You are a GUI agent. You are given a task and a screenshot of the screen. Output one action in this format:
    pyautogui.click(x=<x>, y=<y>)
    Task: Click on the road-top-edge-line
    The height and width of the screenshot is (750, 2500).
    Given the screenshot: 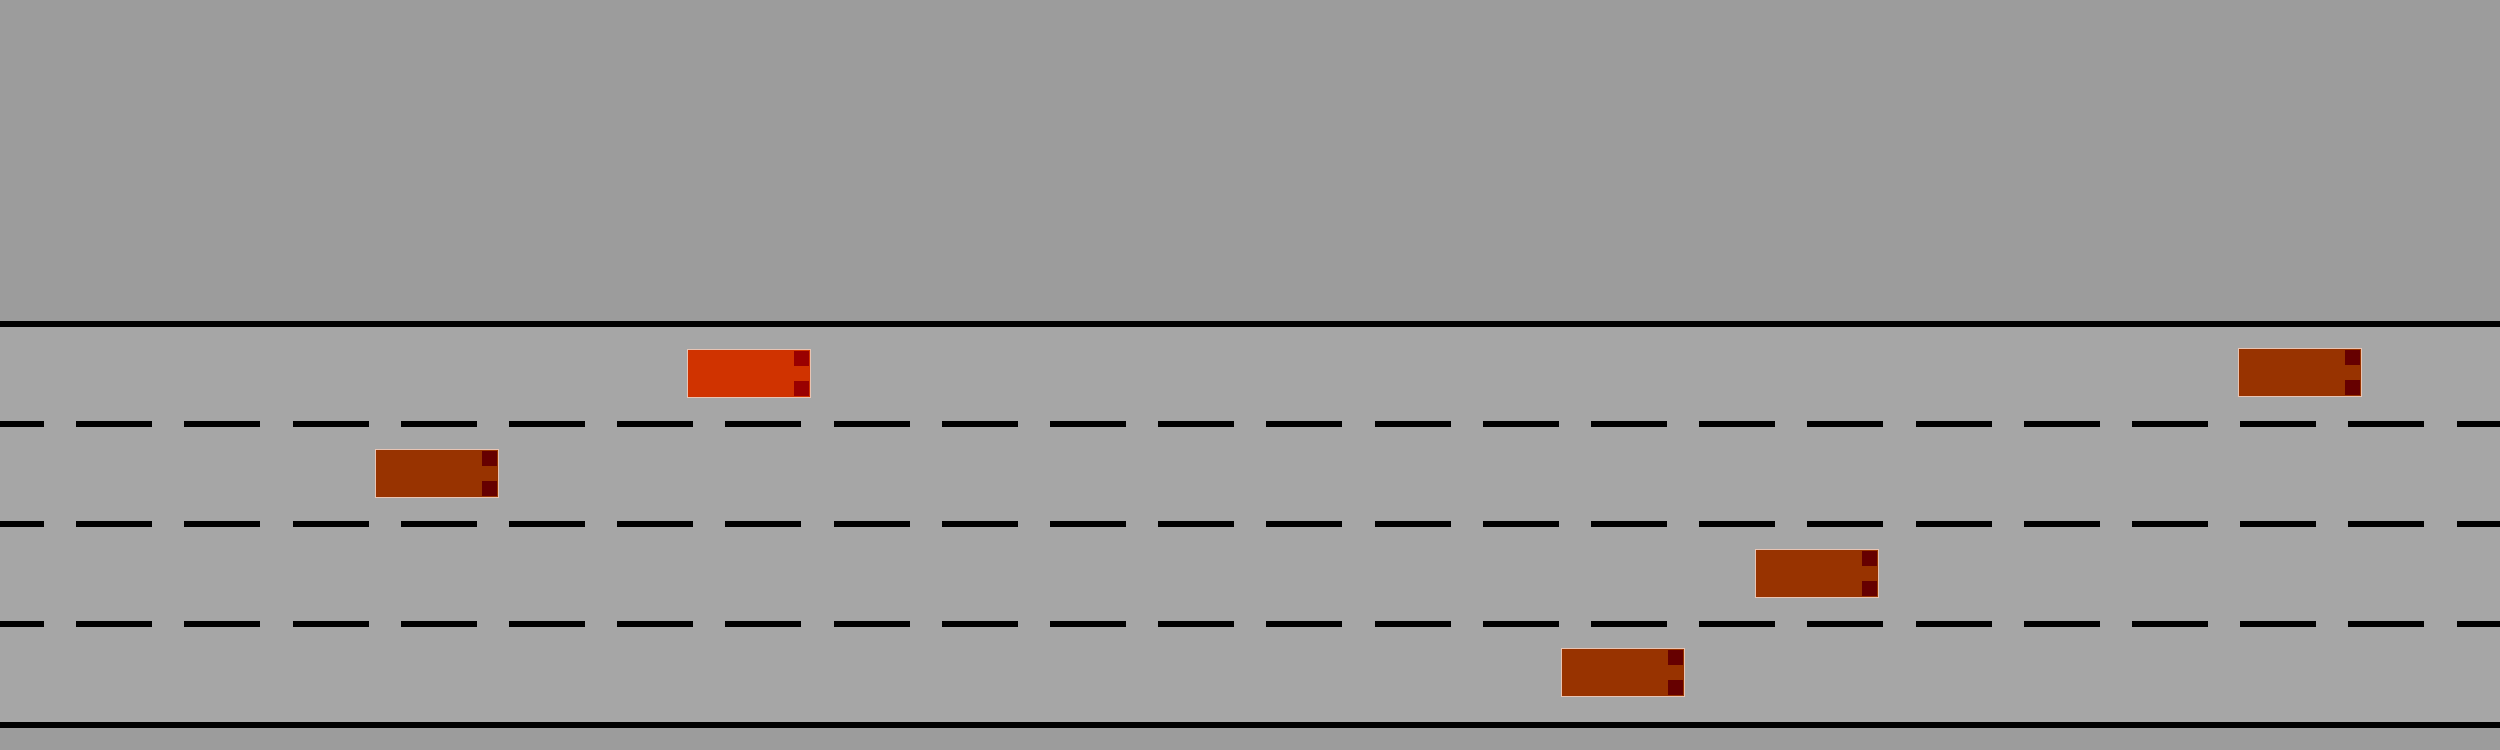 What is the action you would take?
    pyautogui.click(x=1250, y=324)
    